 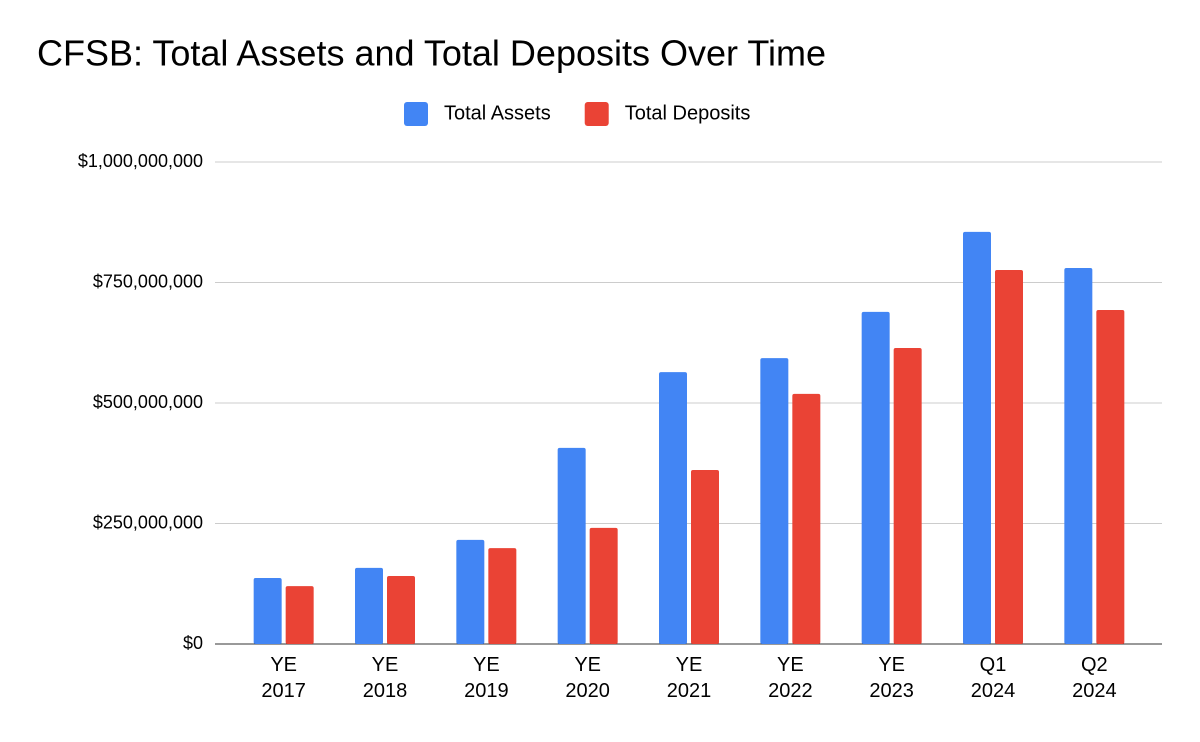 What do you see at coordinates (891, 678) in the screenshot?
I see `x-tick-label: YE 2023` at bounding box center [891, 678].